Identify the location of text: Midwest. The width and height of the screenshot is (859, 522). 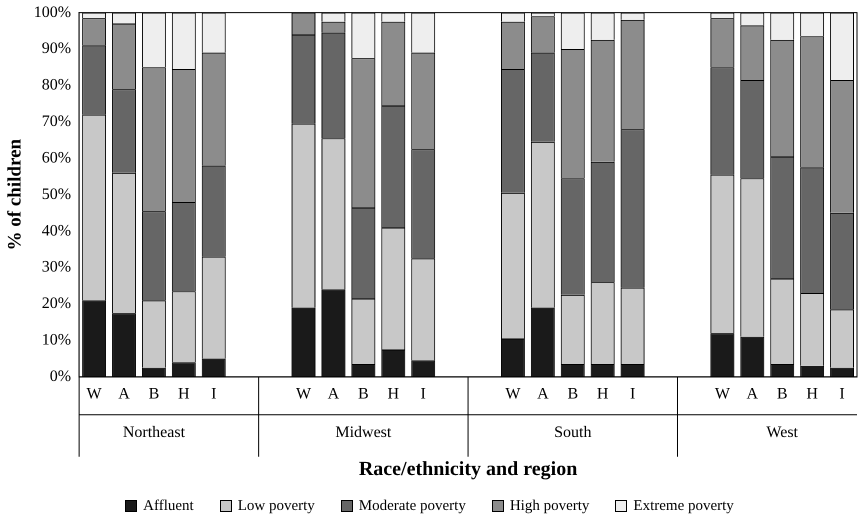
(363, 433).